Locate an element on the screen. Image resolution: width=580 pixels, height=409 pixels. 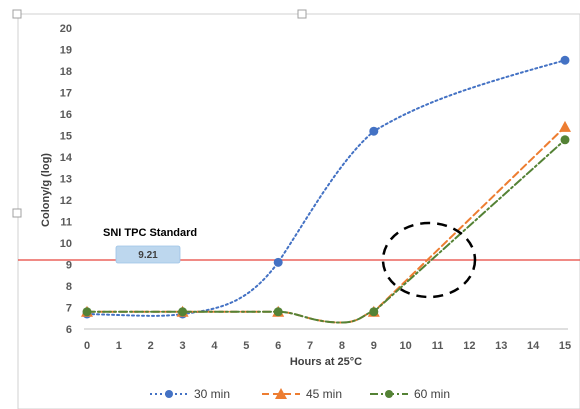
x-tick-label: 13 is located at coordinates (501, 346).